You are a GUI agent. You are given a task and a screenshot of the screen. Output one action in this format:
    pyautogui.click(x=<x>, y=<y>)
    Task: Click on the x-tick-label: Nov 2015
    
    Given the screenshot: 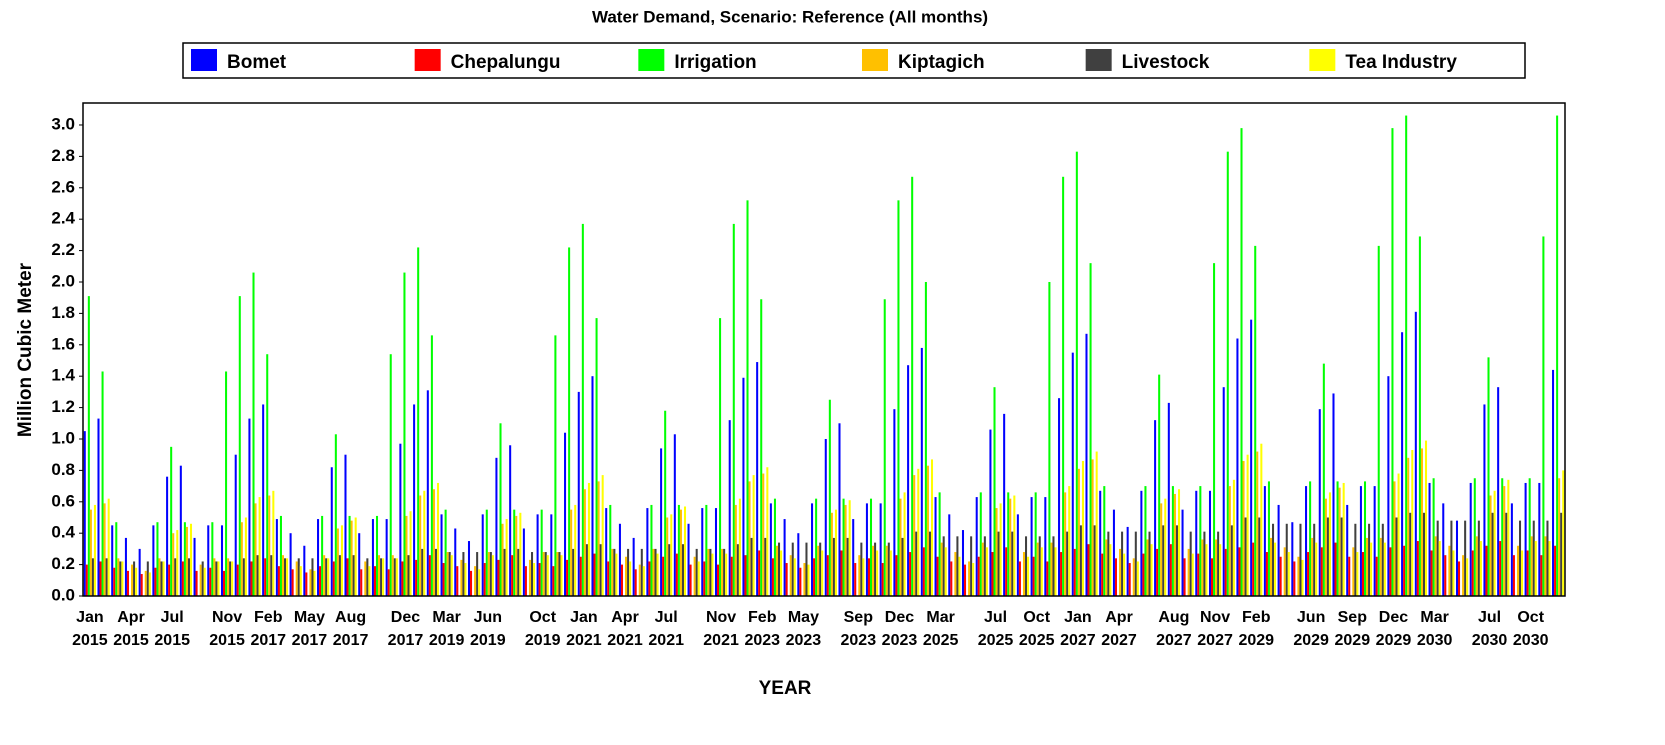 What is the action you would take?
    pyautogui.click(x=227, y=629)
    